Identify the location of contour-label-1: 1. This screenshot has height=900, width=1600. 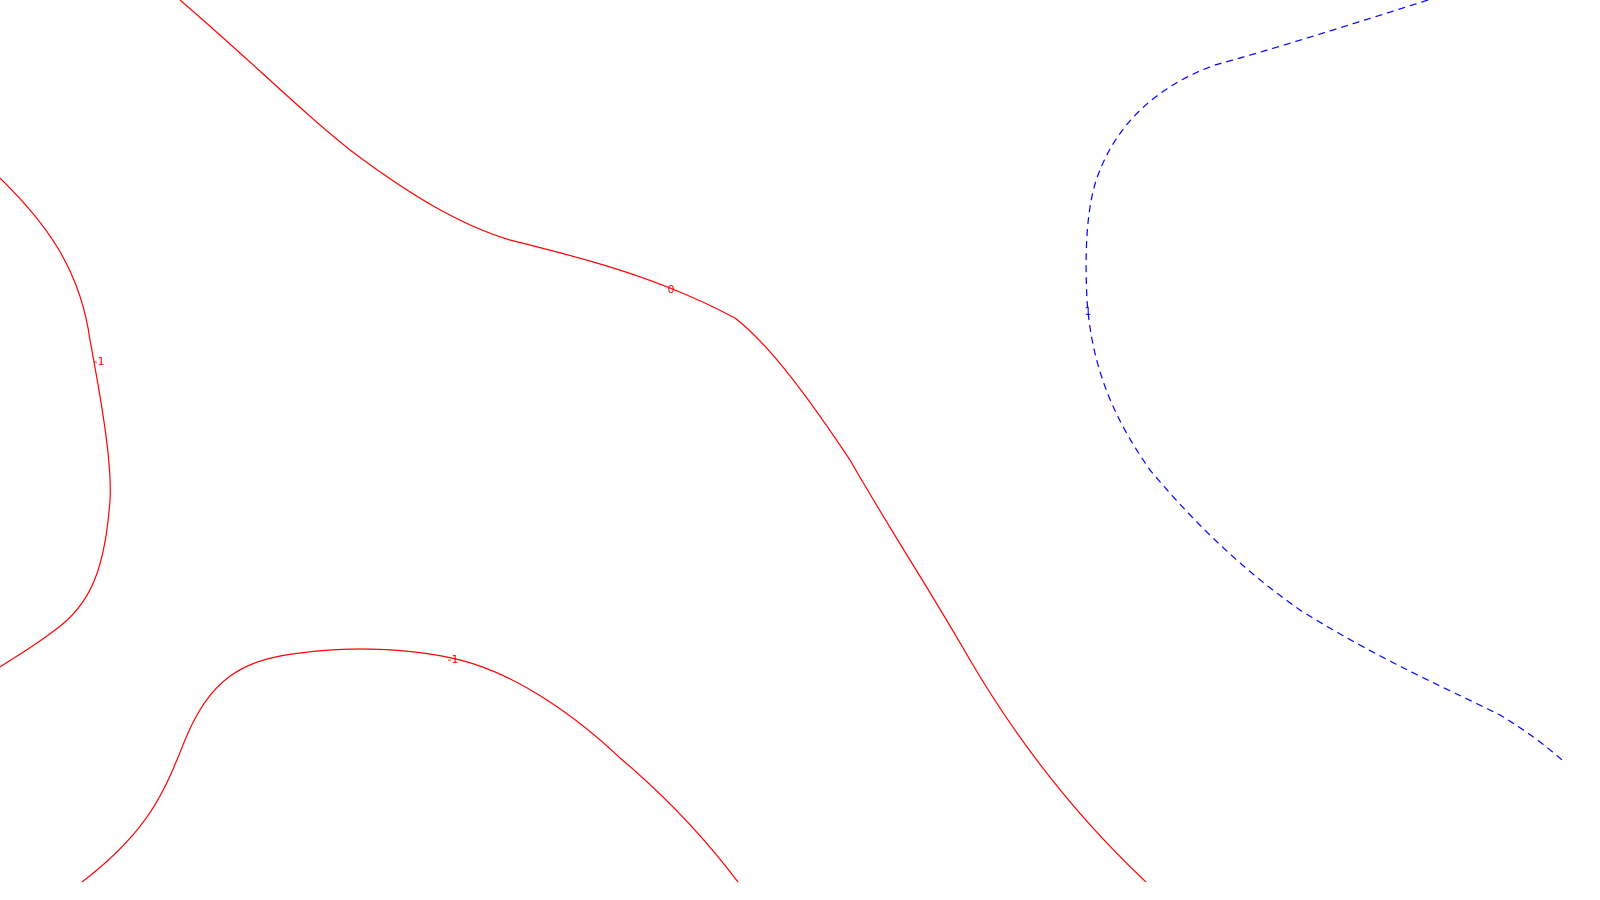
(1088, 311).